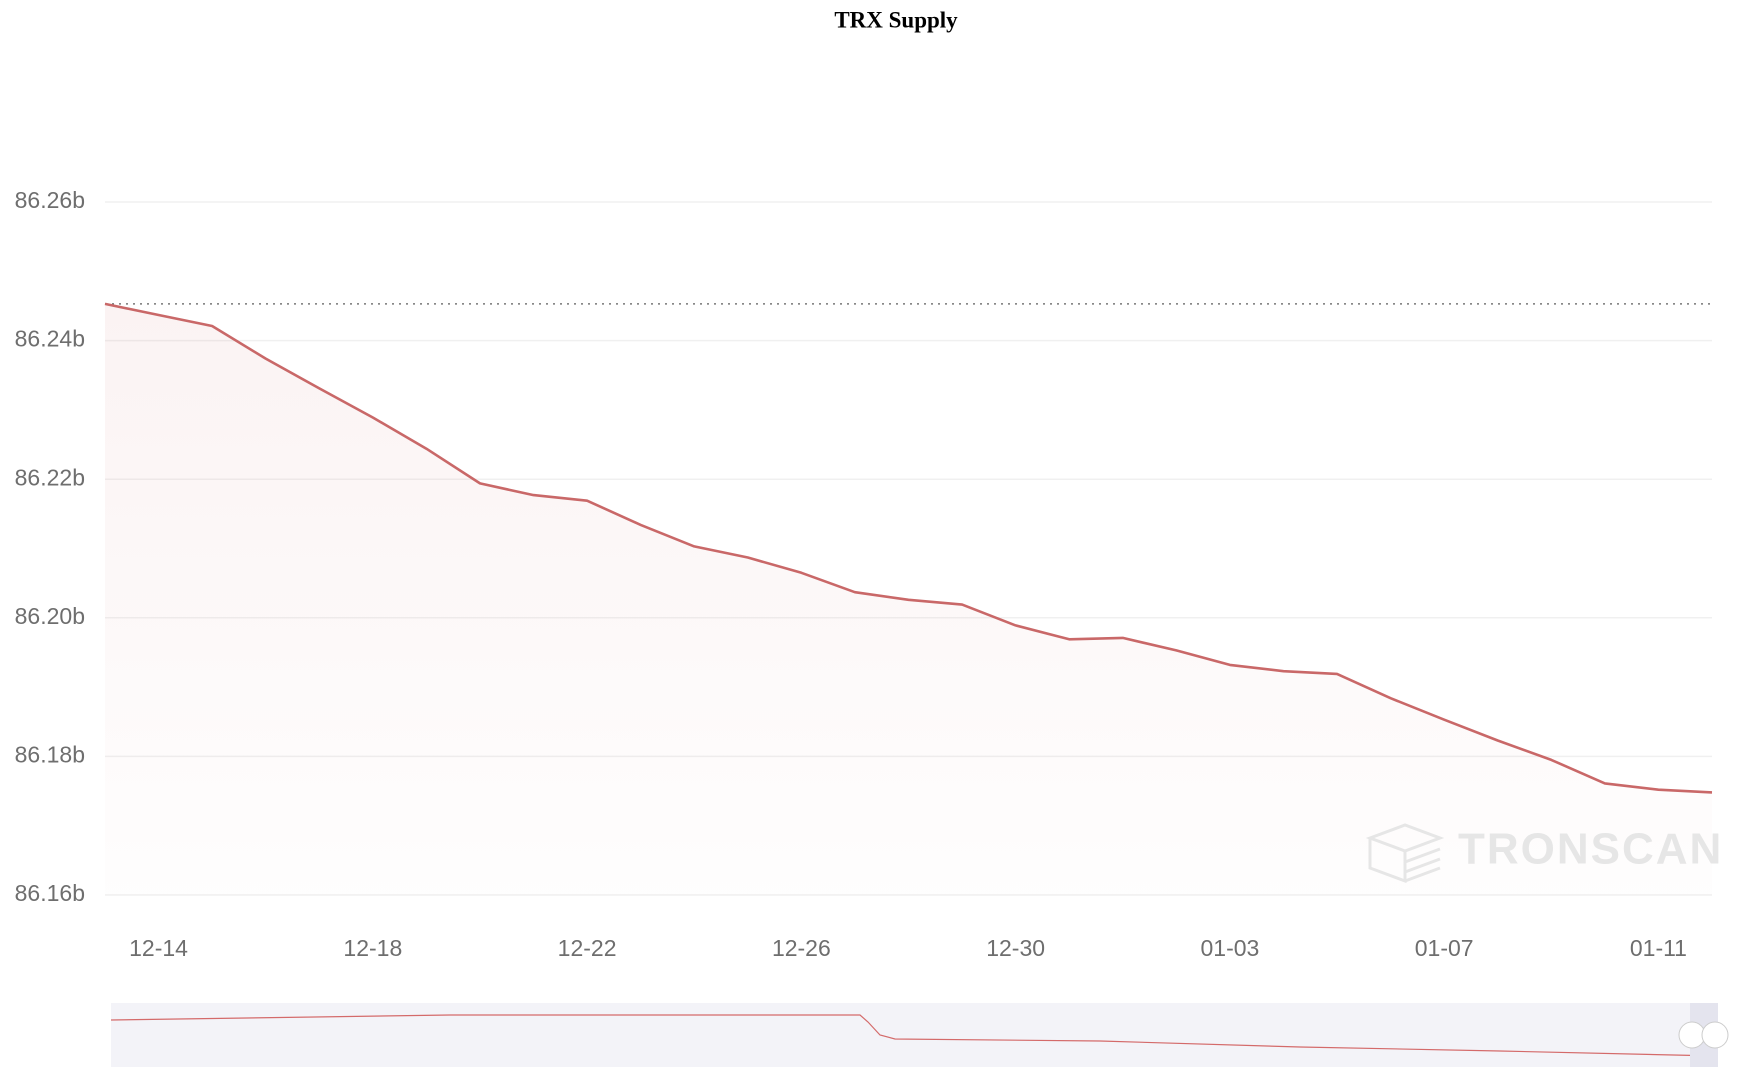 This screenshot has height=1070, width=1740. I want to click on x-tick-label: 12-22, so click(587, 948).